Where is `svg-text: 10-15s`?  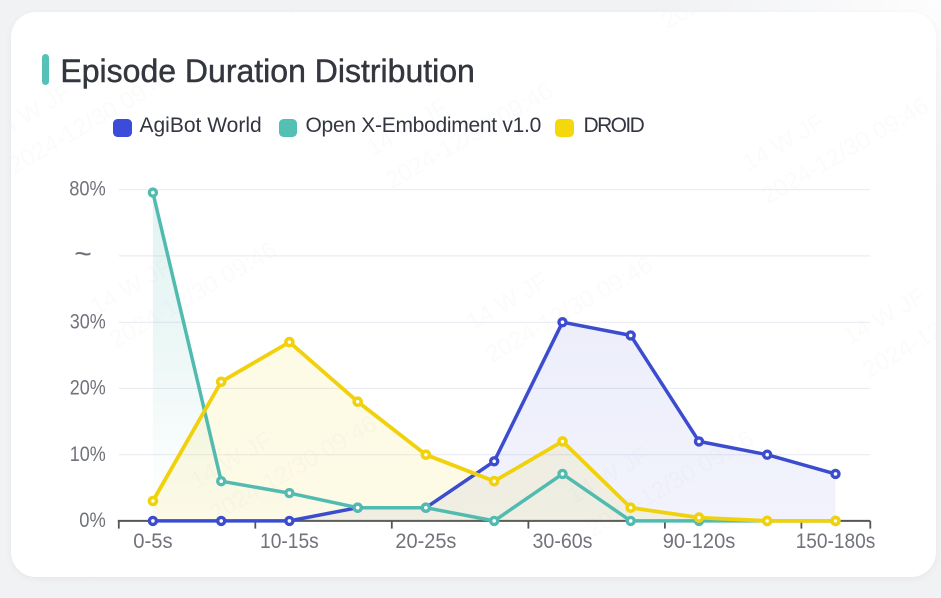
svg-text: 10-15s is located at coordinates (289, 541).